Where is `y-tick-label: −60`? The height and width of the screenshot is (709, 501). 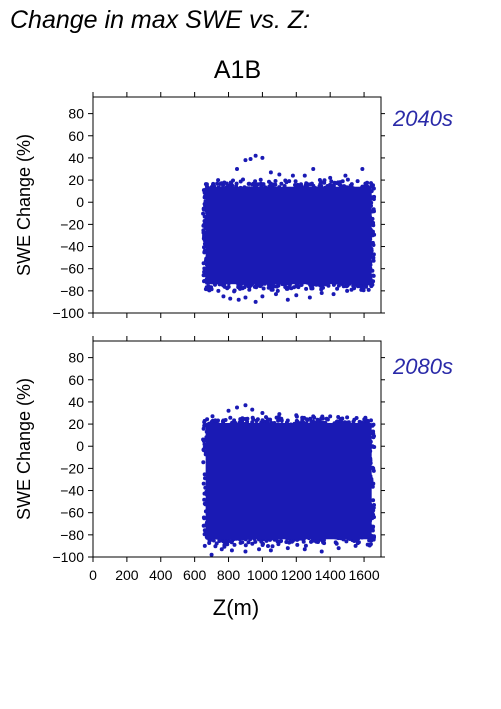 y-tick-label: −60 is located at coordinates (72, 269).